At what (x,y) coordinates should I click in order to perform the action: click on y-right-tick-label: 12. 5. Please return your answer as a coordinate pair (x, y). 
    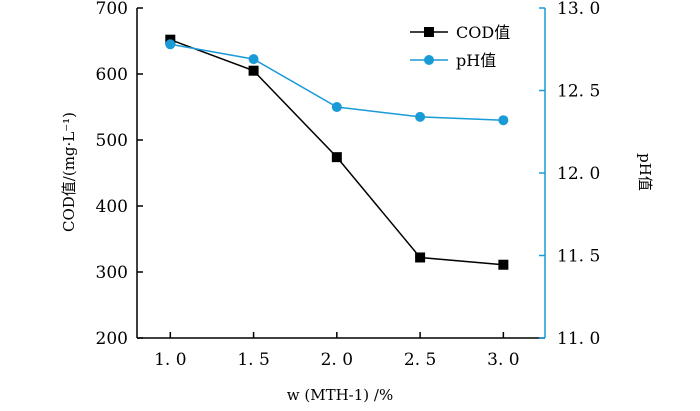
    Looking at the image, I should click on (578, 92).